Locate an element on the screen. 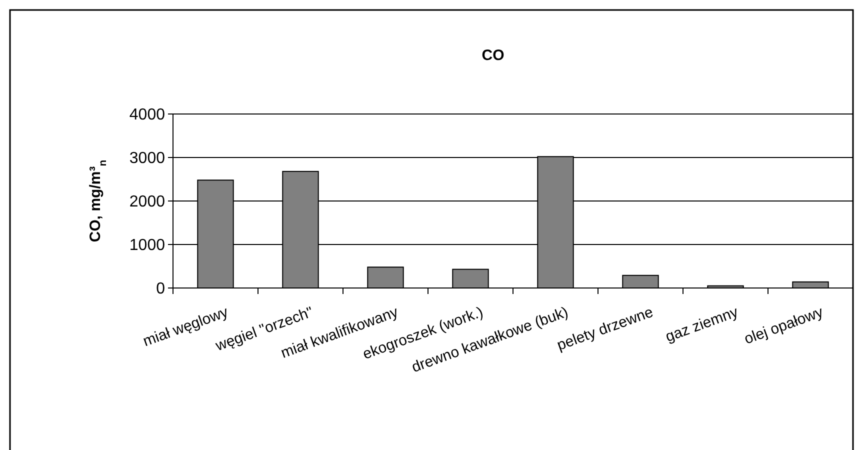  chart-title: CO is located at coordinates (493, 55).